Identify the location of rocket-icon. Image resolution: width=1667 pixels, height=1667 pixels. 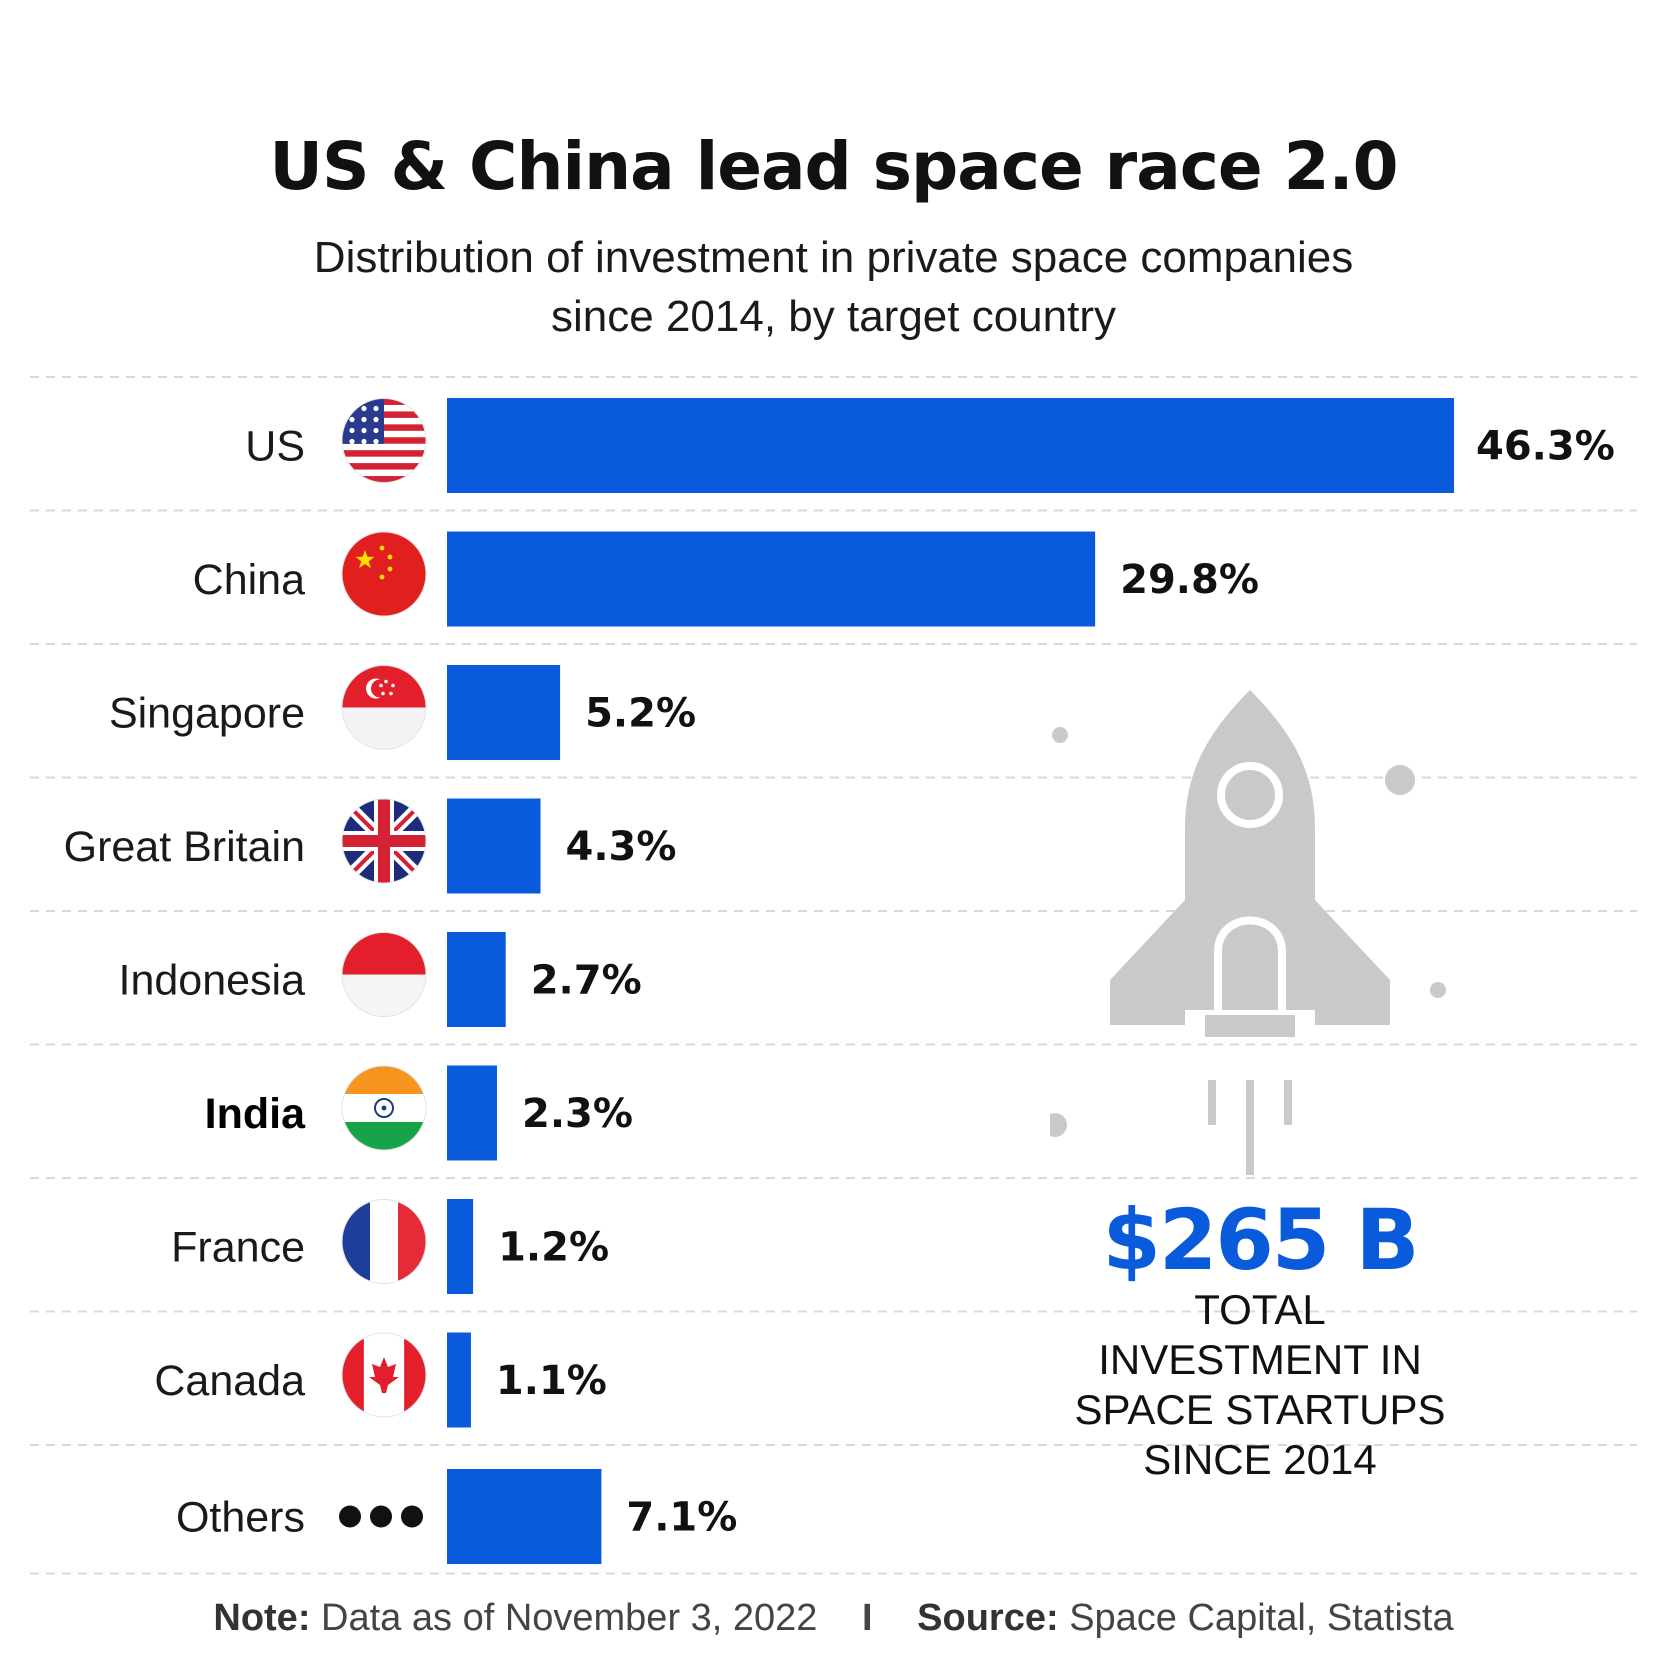
(1248, 932).